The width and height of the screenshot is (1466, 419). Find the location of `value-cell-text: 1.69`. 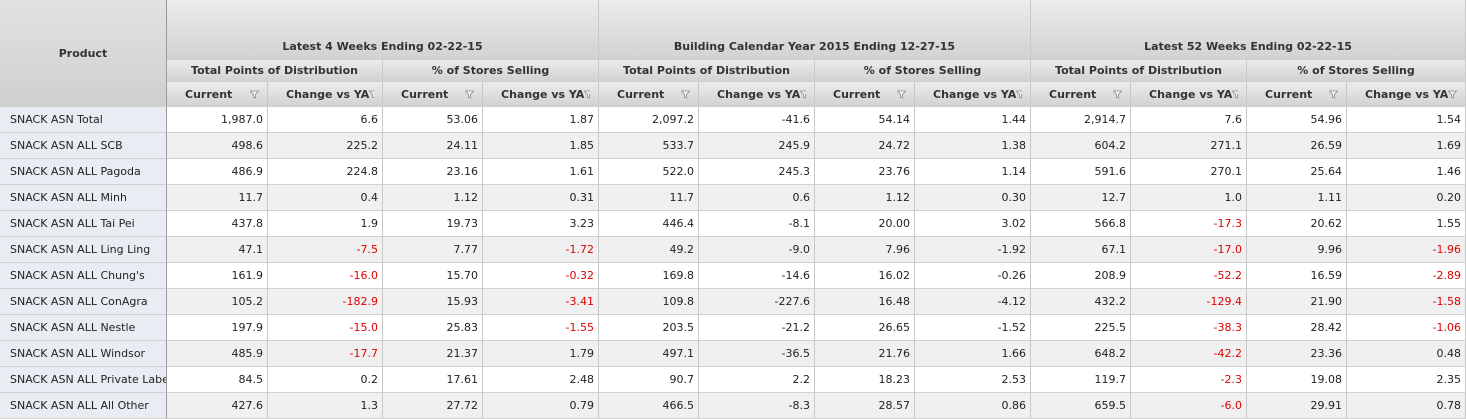

value-cell-text: 1.69 is located at coordinates (1449, 145).